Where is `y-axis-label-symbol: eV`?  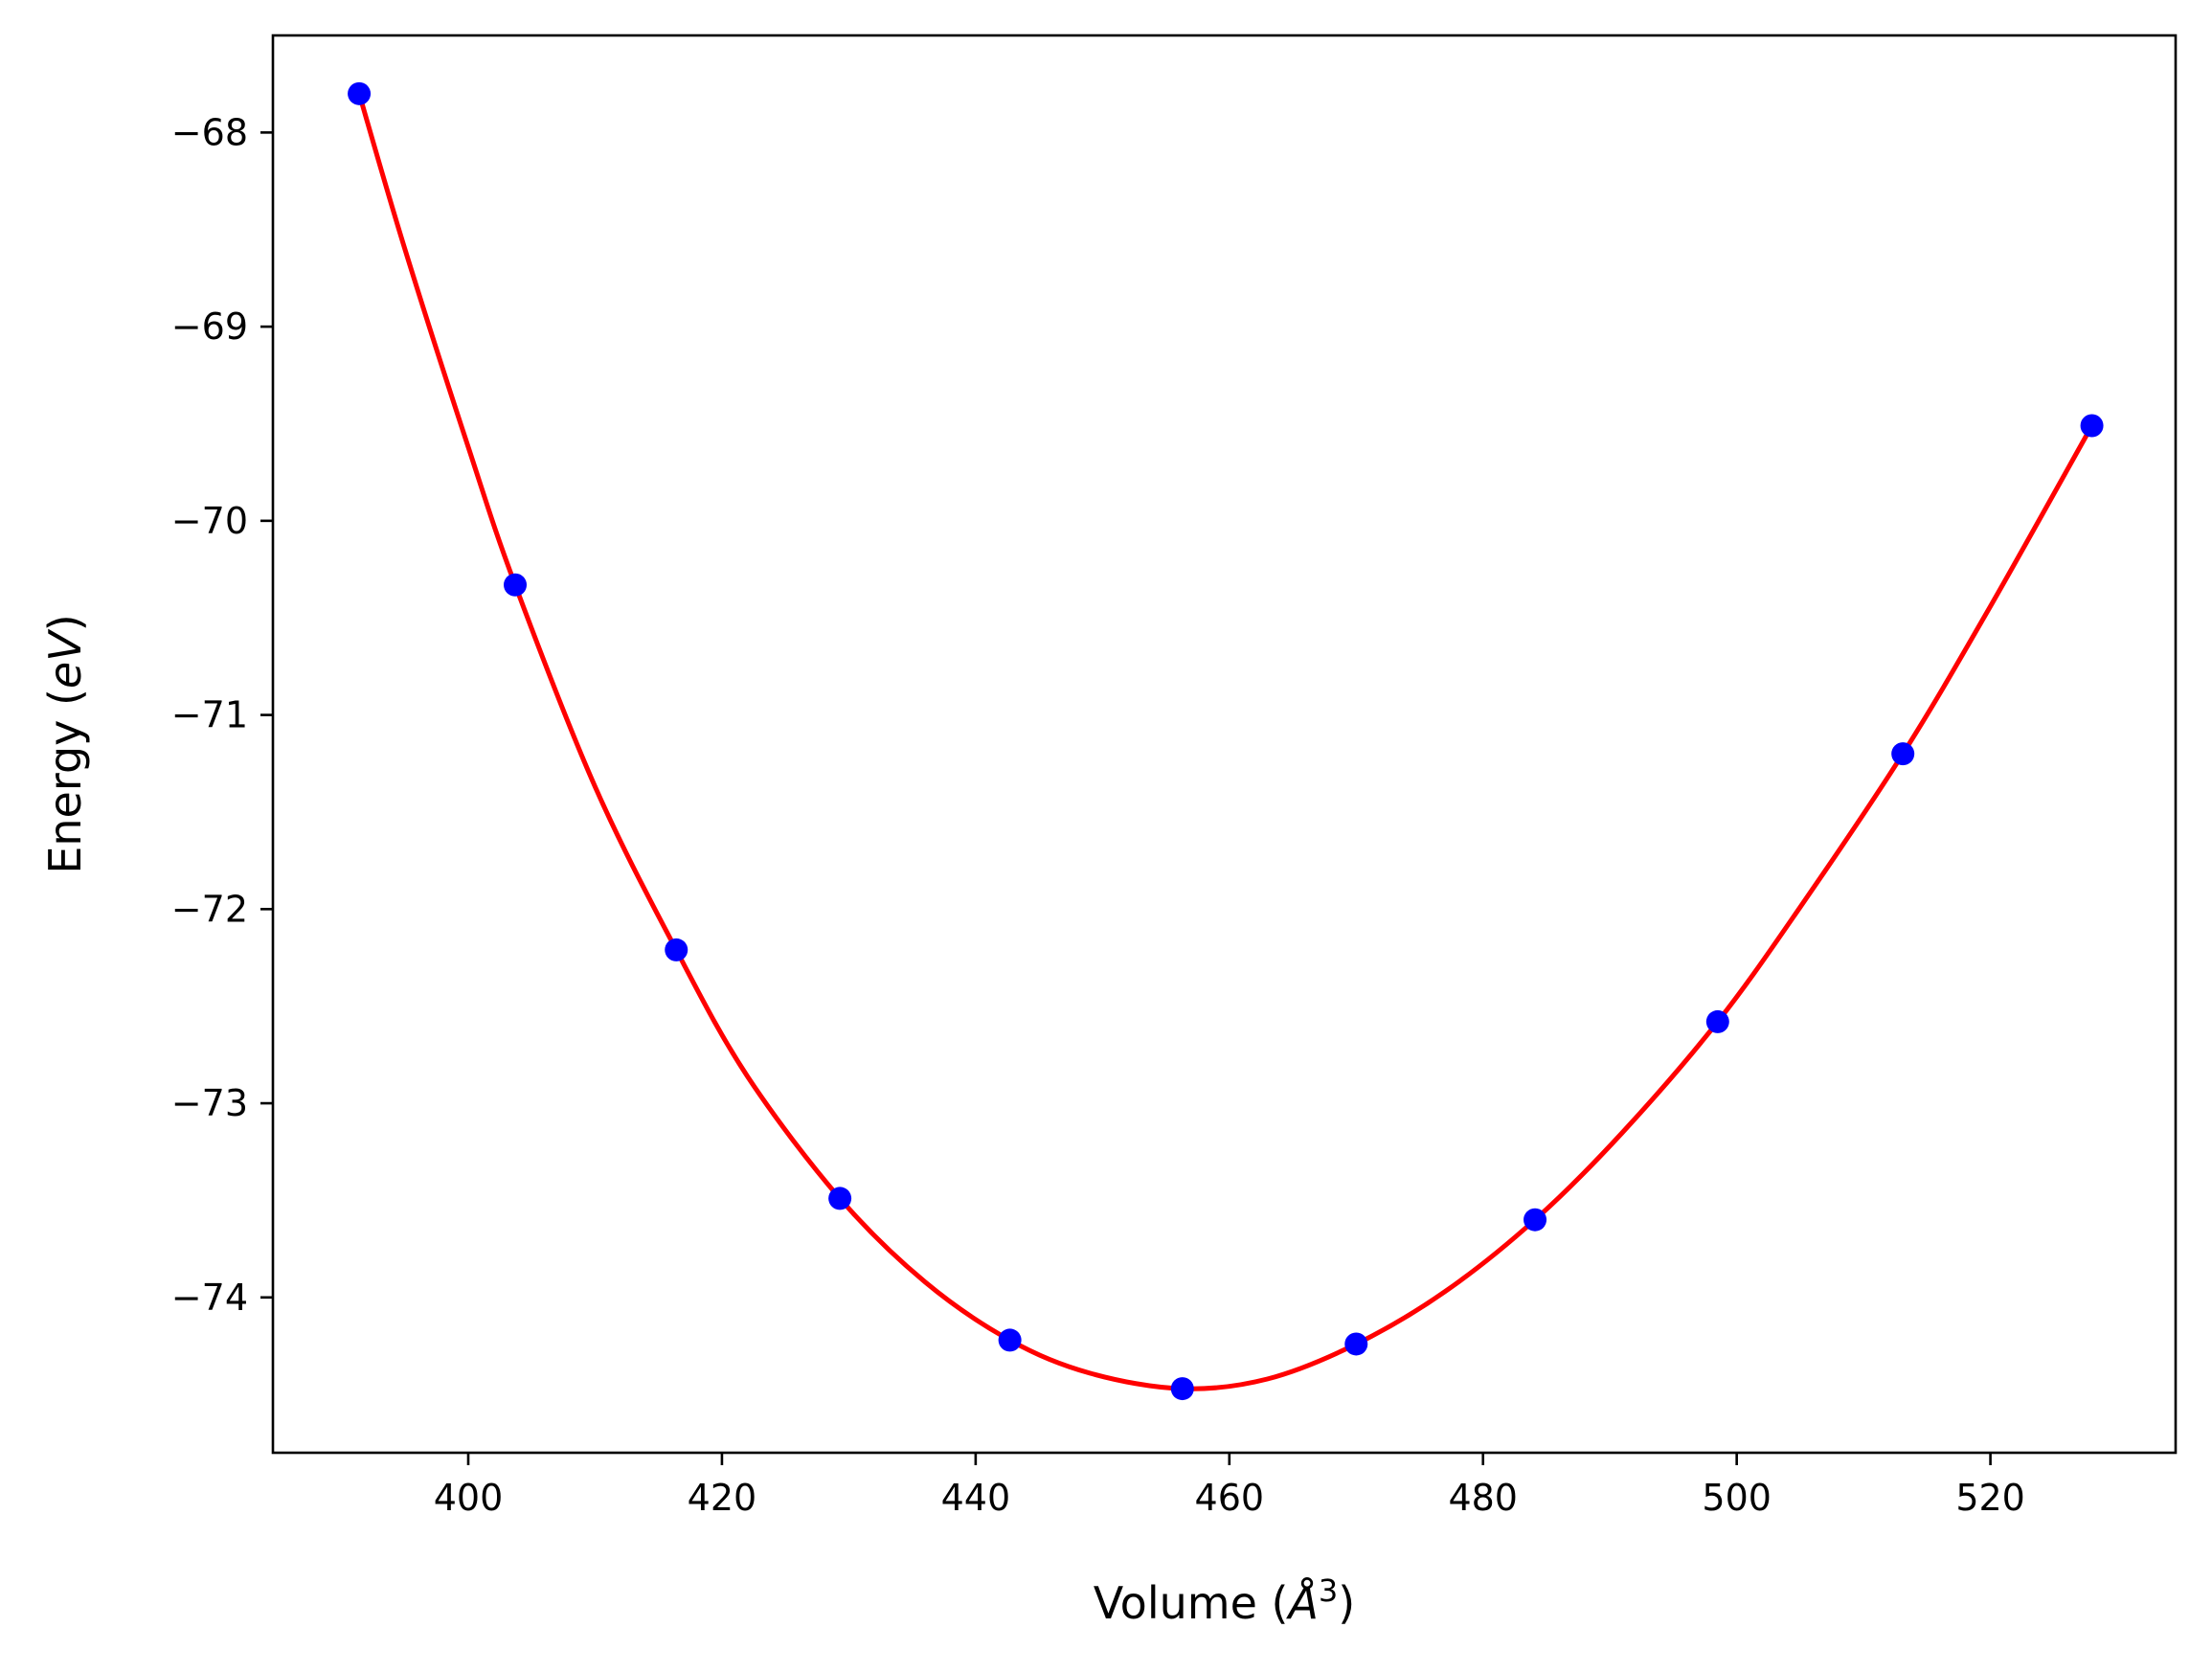
y-axis-label-symbol: eV is located at coordinates (65, 658).